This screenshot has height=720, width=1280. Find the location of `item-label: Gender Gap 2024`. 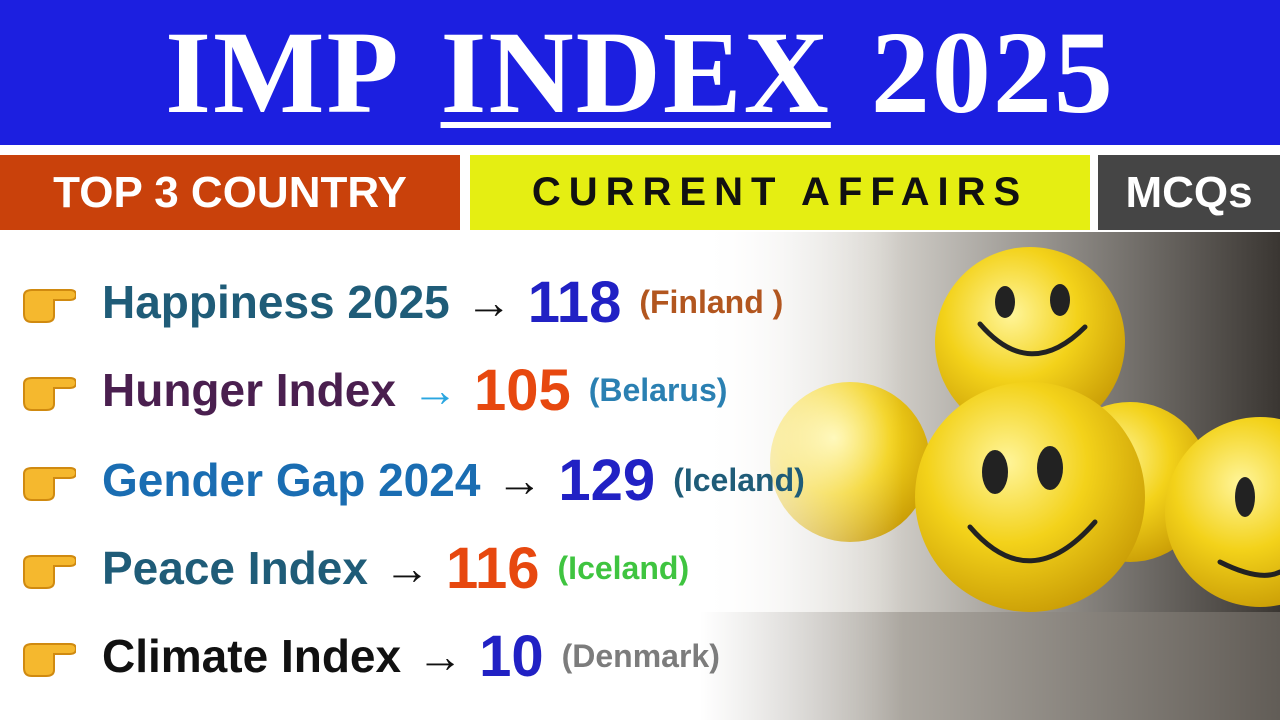

item-label: Gender Gap 2024 is located at coordinates (291, 480).